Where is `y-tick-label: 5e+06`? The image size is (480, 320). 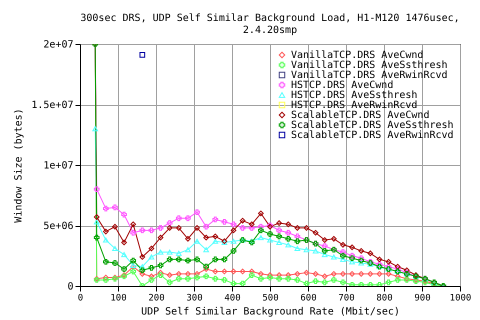
y-tick-label: 5e+06 is located at coordinates (58, 226).